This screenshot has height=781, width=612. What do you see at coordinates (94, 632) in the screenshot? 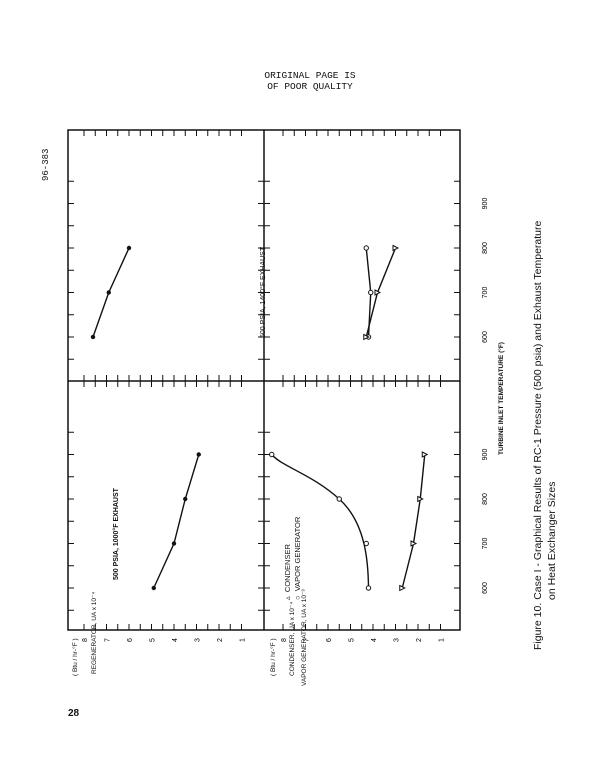
I see `regenerator-ylabel-line1: REGENERATOR, UA x 10⁻⁴` at bounding box center [94, 632].